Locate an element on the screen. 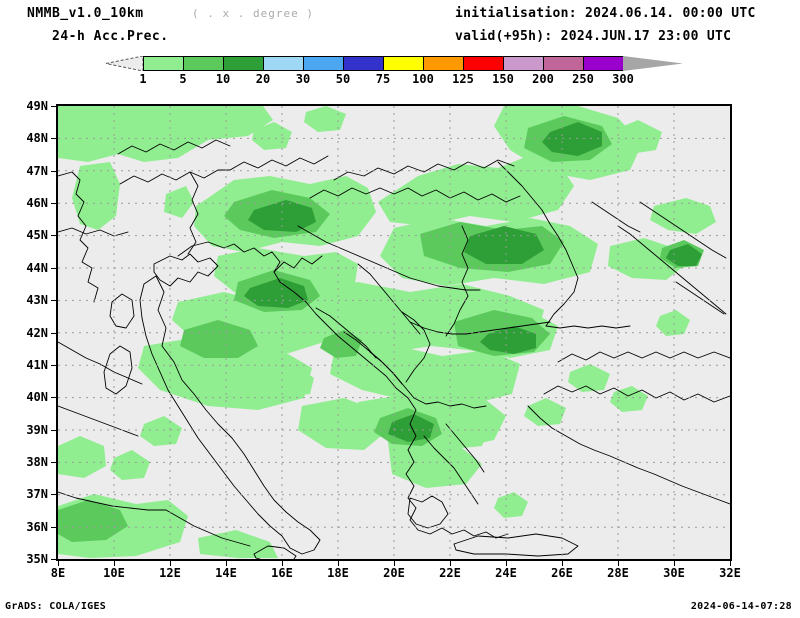 The width and height of the screenshot is (800, 618). render-timestamp: 2024-06-14-07:28 is located at coordinates (741, 606).